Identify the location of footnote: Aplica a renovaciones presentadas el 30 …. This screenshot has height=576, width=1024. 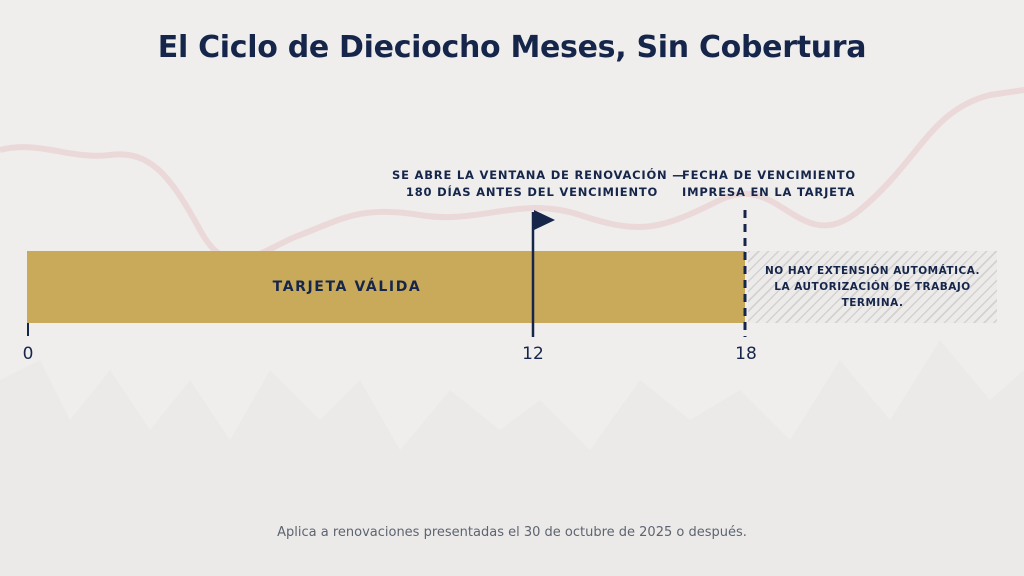
(512, 532).